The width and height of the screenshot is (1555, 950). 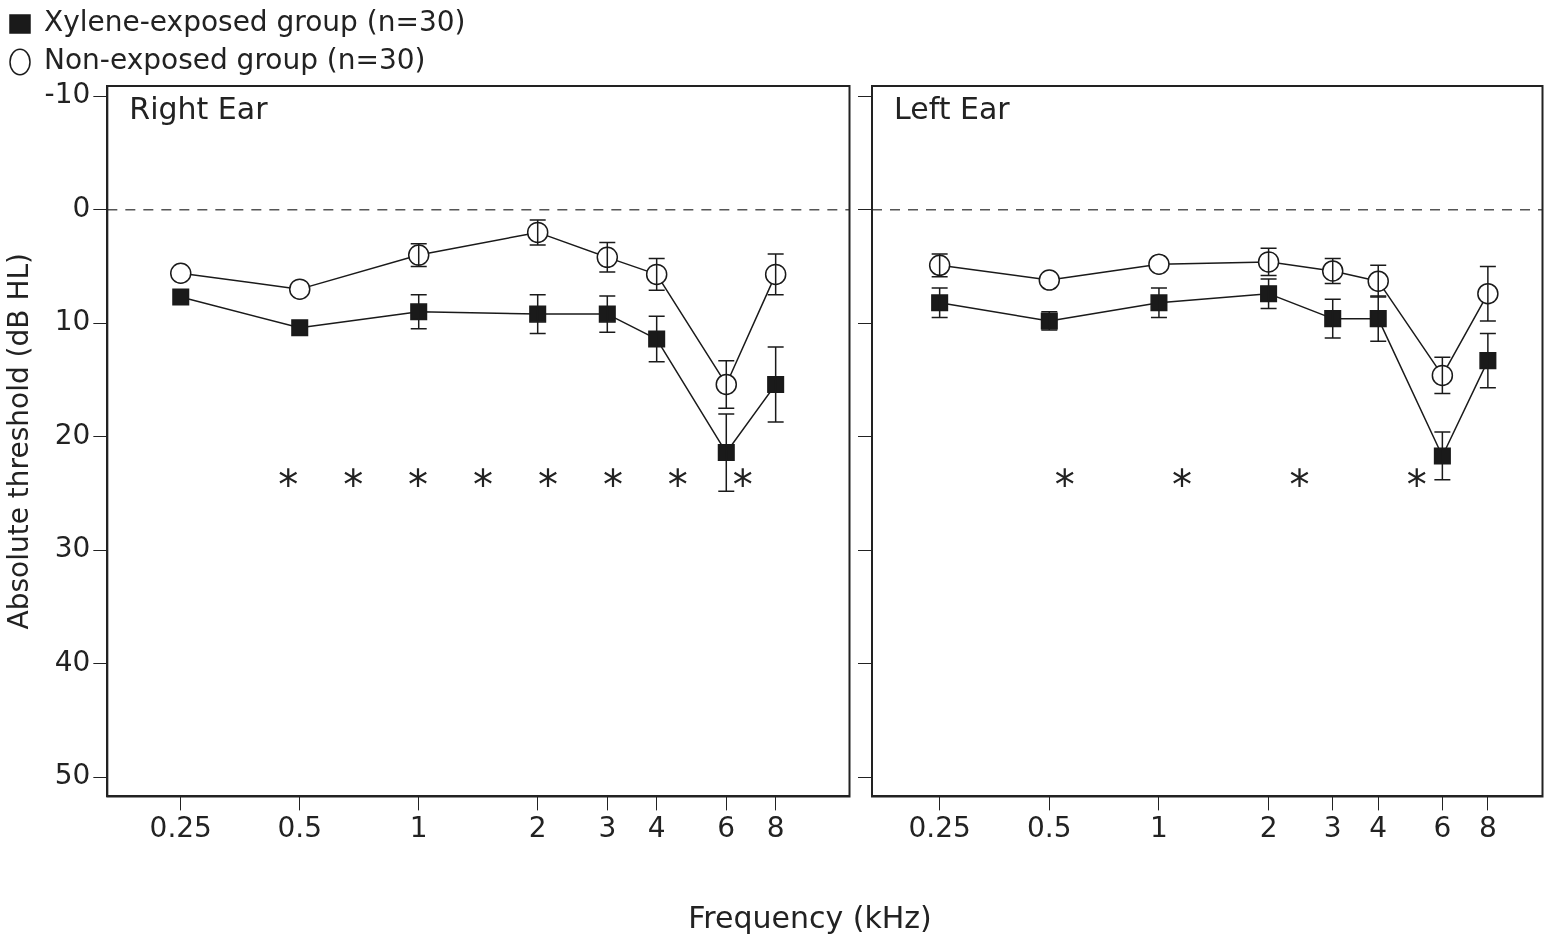 What do you see at coordinates (19, 441) in the screenshot?
I see `y-axis-title: Absolute threshold (dB HL)` at bounding box center [19, 441].